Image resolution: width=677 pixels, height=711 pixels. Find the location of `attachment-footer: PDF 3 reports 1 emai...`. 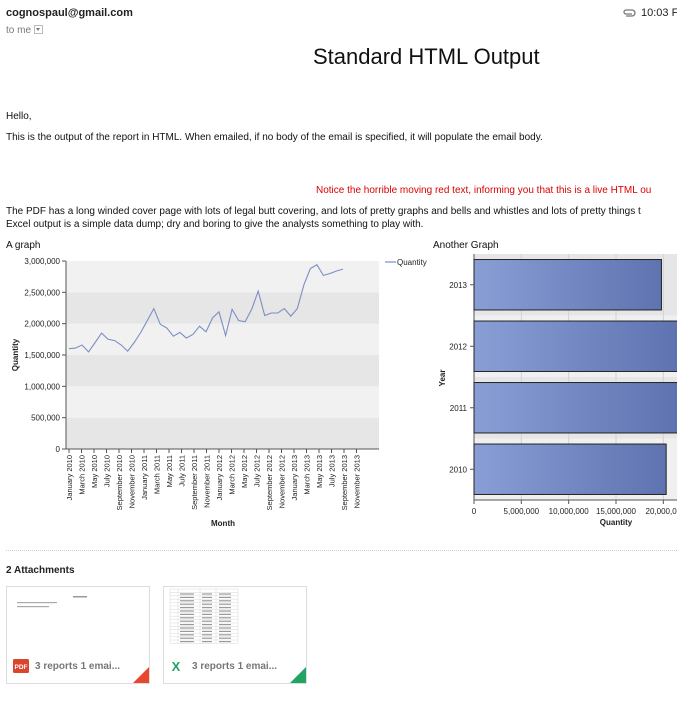

attachment-footer: PDF 3 reports 1 emai... is located at coordinates (78, 667).